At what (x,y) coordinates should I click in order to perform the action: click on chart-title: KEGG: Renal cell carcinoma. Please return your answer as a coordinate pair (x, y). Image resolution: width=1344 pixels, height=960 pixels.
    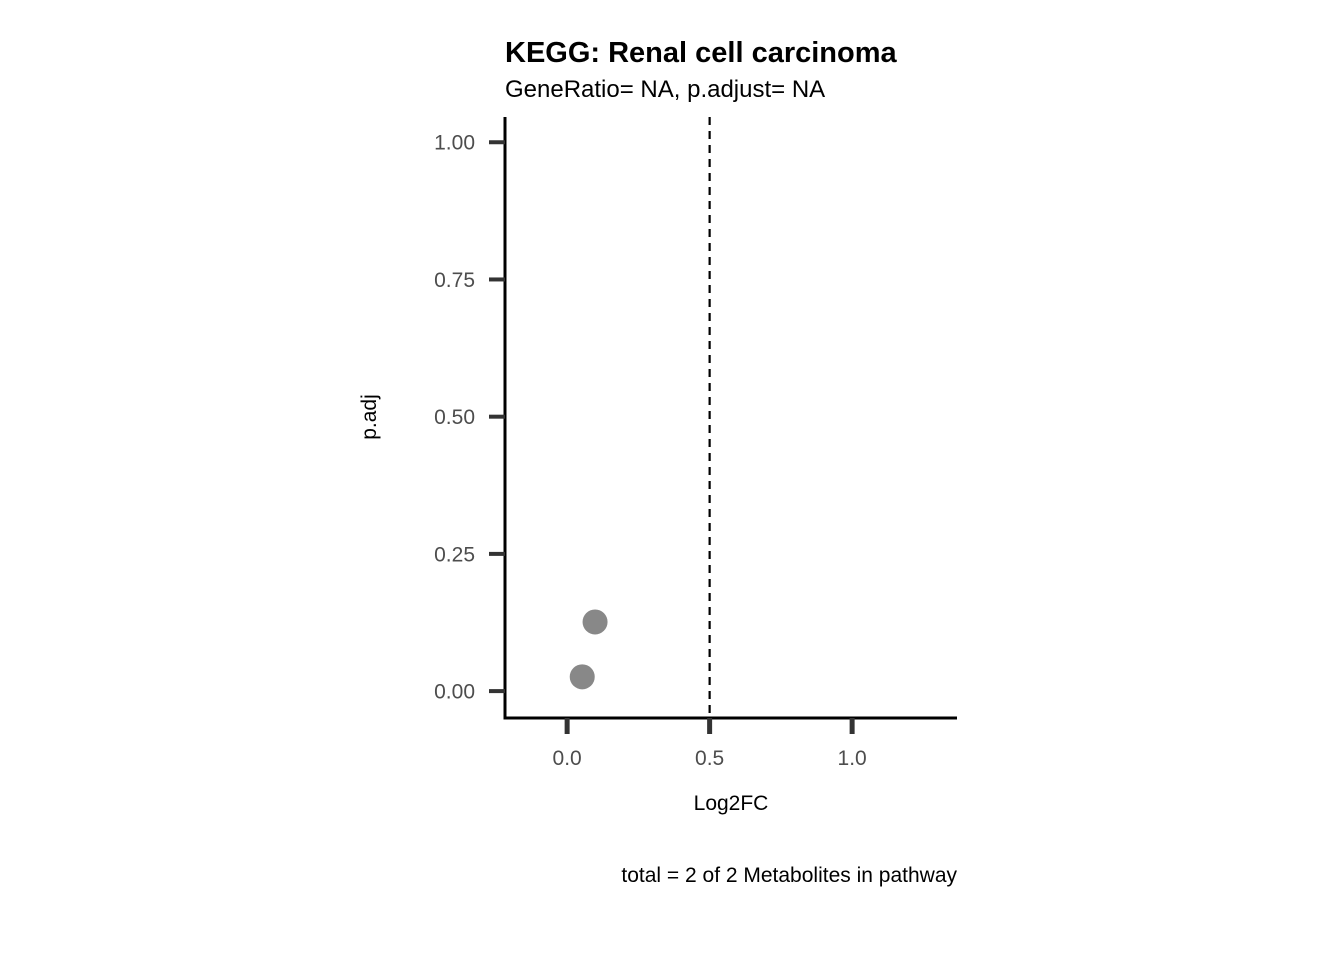
    Looking at the image, I should click on (701, 53).